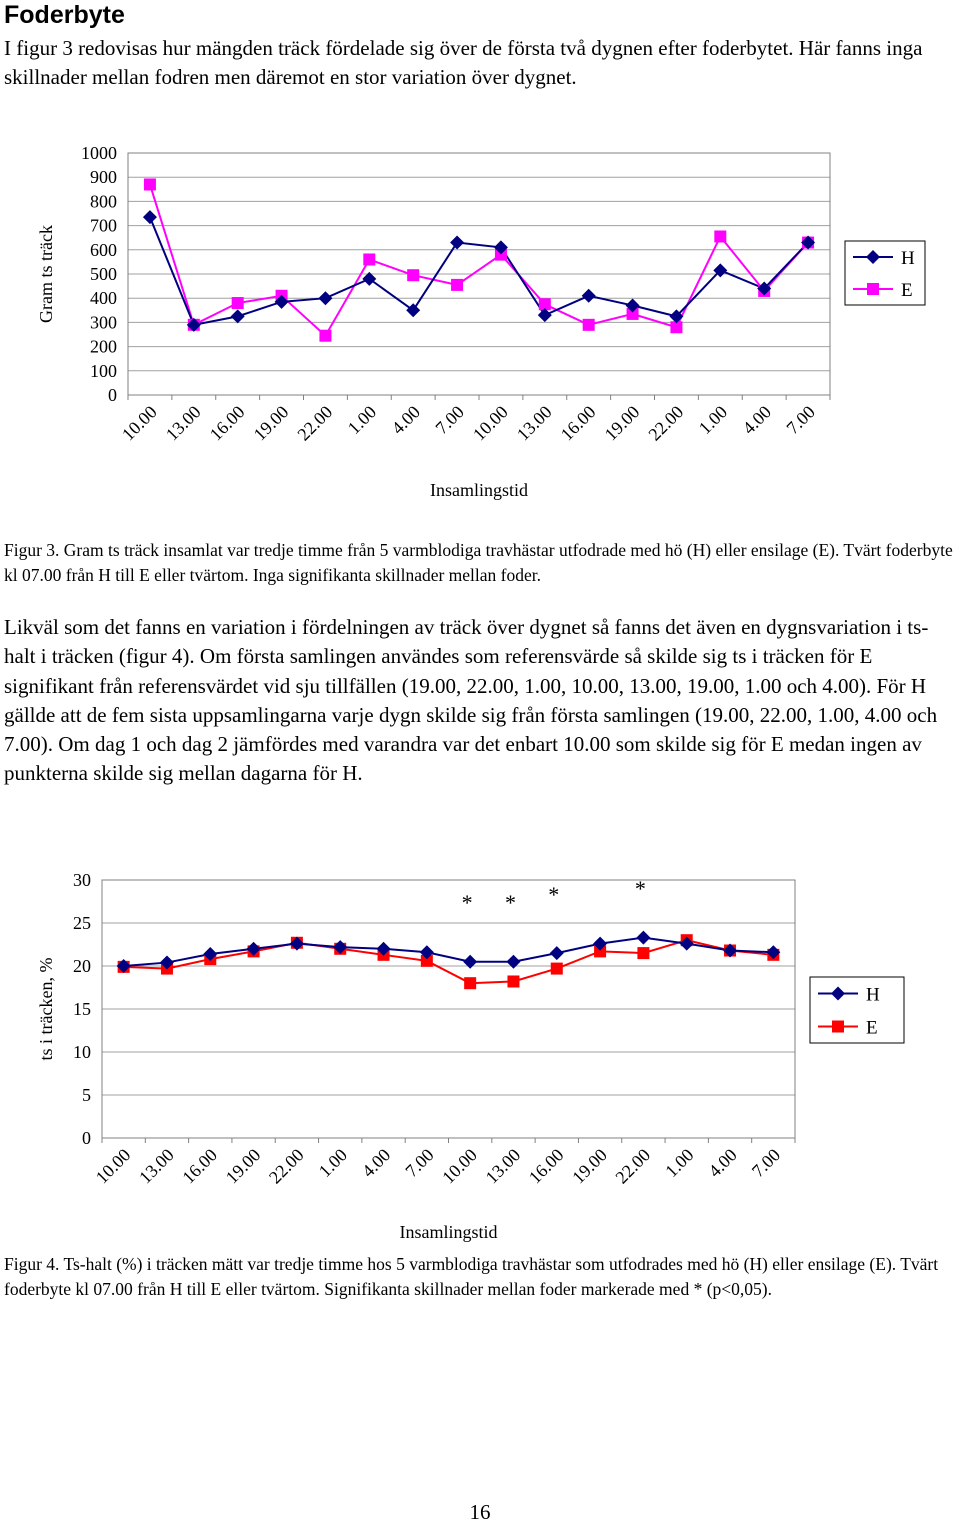 This screenshot has width=960, height=1525. Describe the element at coordinates (82, 880) in the screenshot. I see `fig4-y-tick-label: 30` at that location.